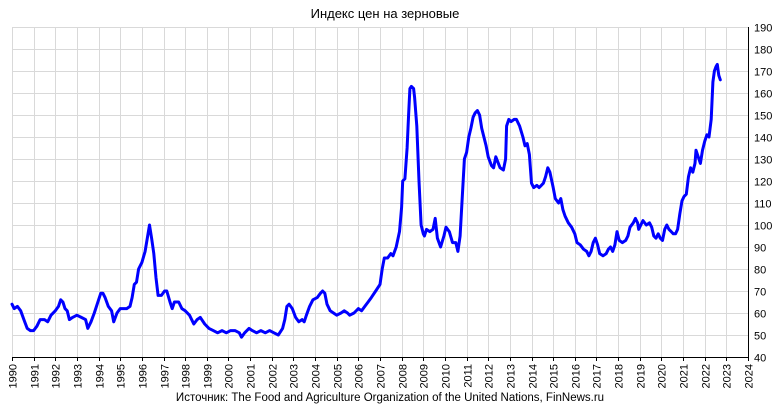  What do you see at coordinates (36, 376) in the screenshot?
I see `x-tick-label: 1991` at bounding box center [36, 376].